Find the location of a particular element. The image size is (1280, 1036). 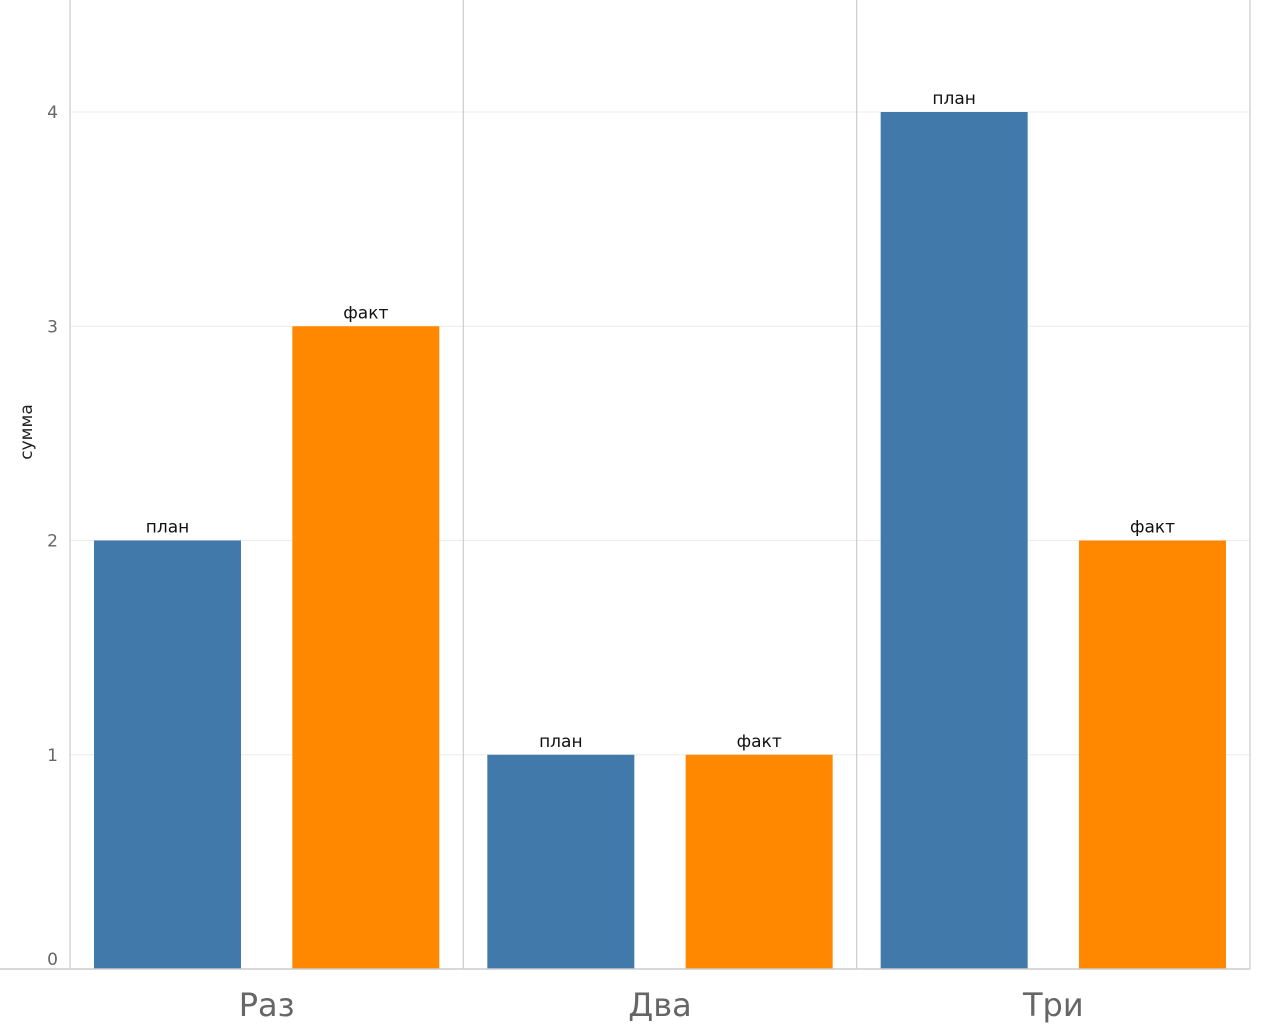

bar-label-fact-1: факт is located at coordinates (365, 313).